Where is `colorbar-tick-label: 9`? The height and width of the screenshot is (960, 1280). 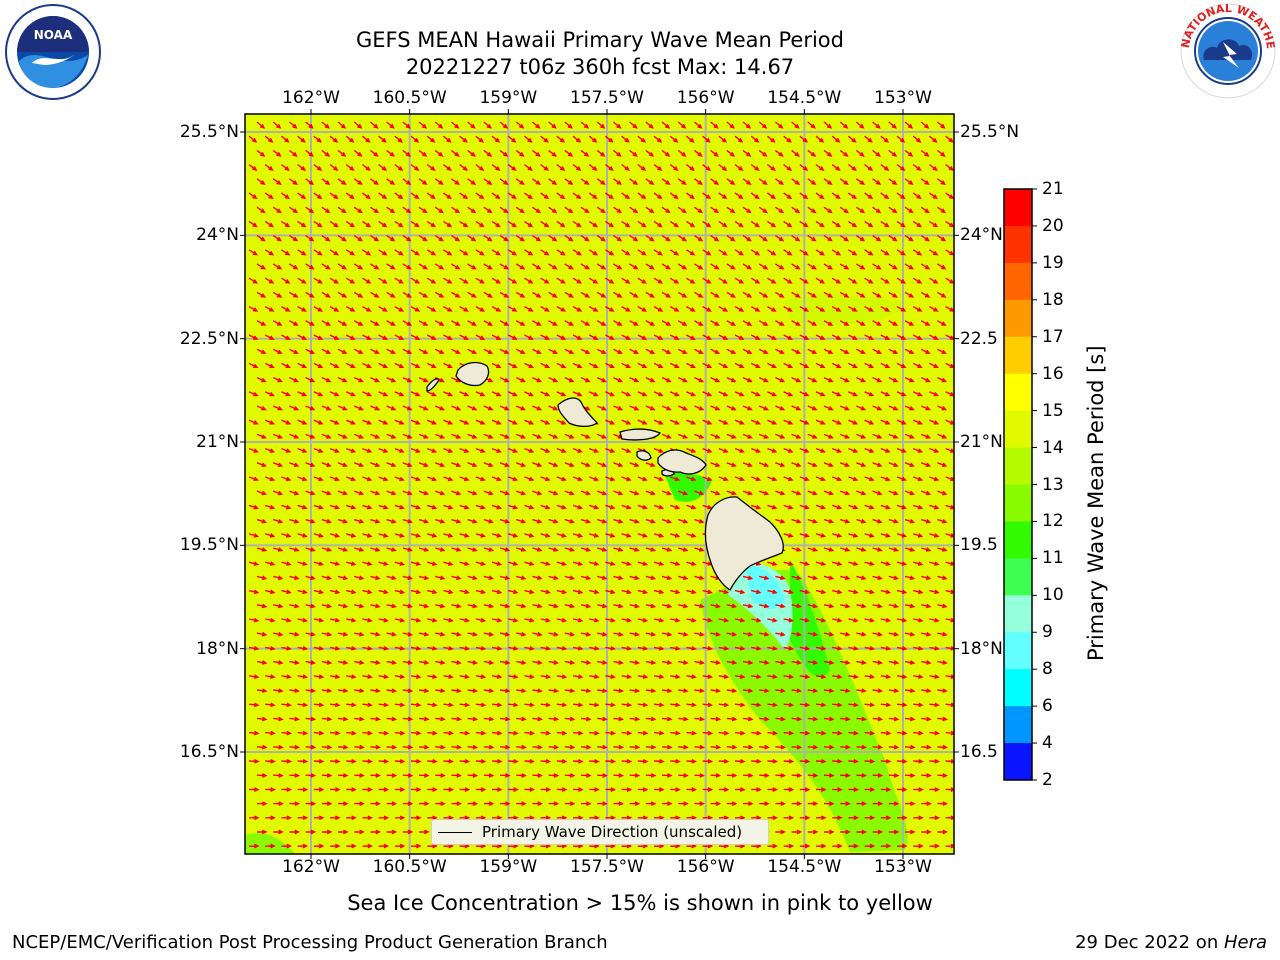
colorbar-tick-label: 9 is located at coordinates (1047, 632).